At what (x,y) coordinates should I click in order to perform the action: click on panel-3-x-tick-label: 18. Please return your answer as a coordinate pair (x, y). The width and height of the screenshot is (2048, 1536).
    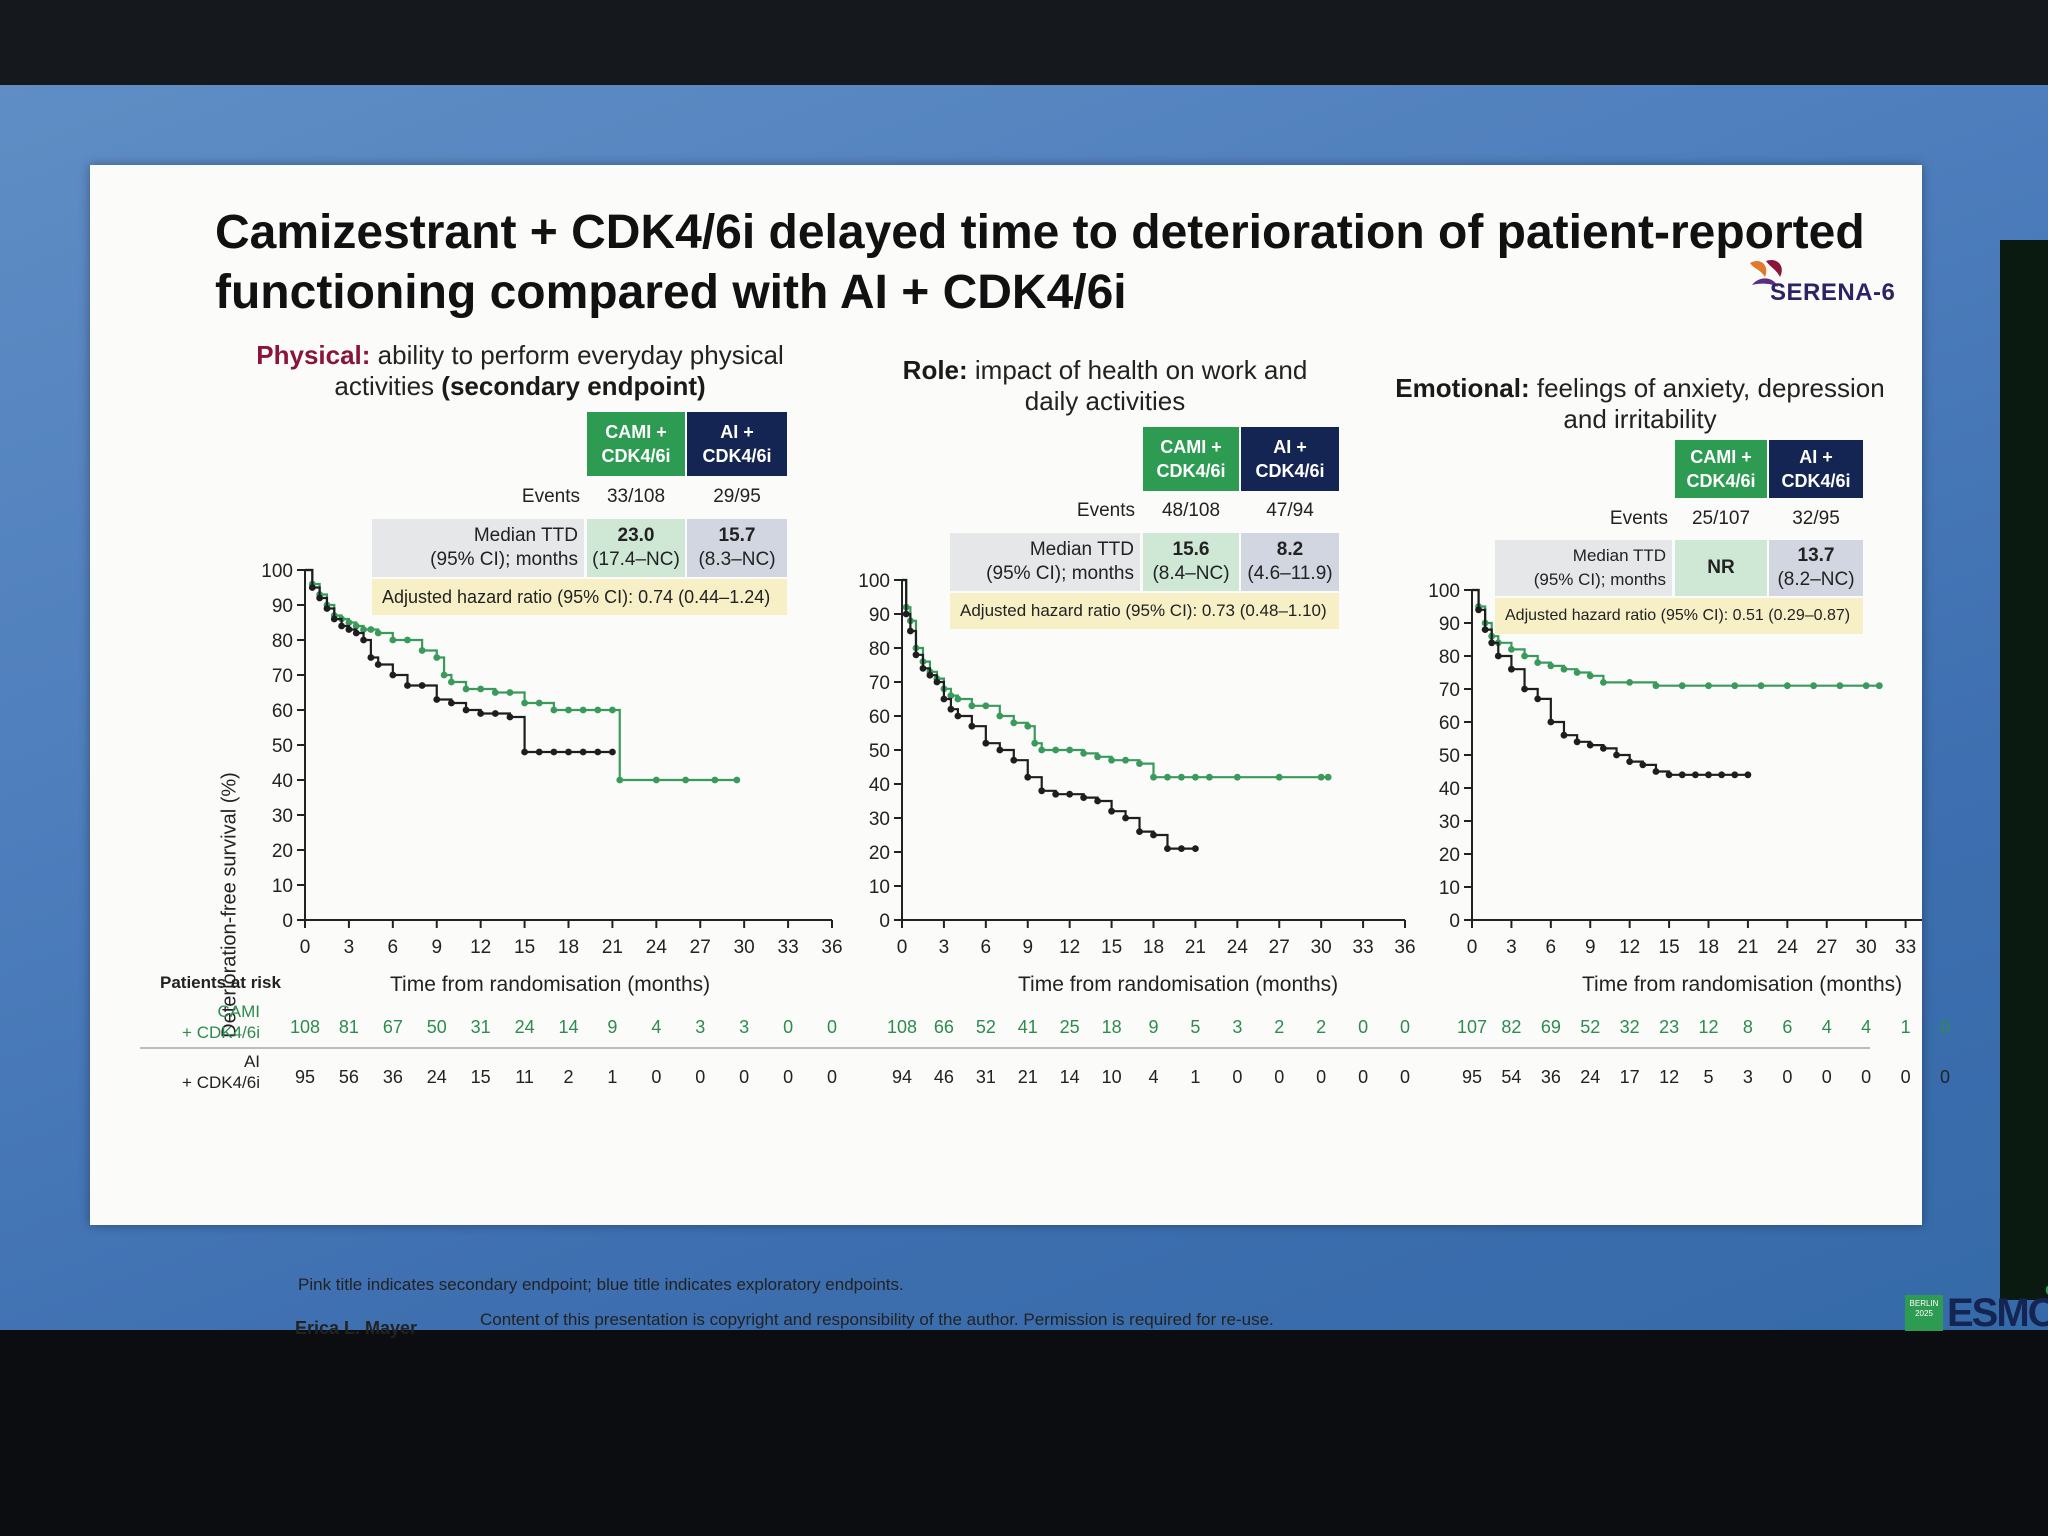
    Looking at the image, I should click on (1708, 947).